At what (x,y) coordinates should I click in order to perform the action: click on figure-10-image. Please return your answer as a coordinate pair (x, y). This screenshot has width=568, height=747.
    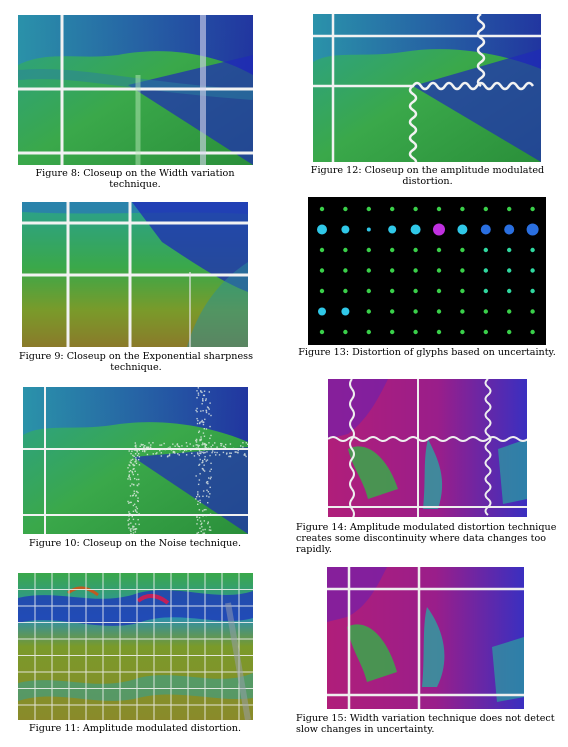
    Looking at the image, I should click on (135, 460).